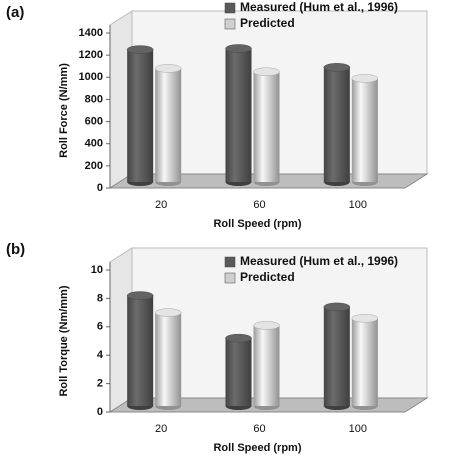  What do you see at coordinates (15, 12) in the screenshot?
I see `panel-label: (a)` at bounding box center [15, 12].